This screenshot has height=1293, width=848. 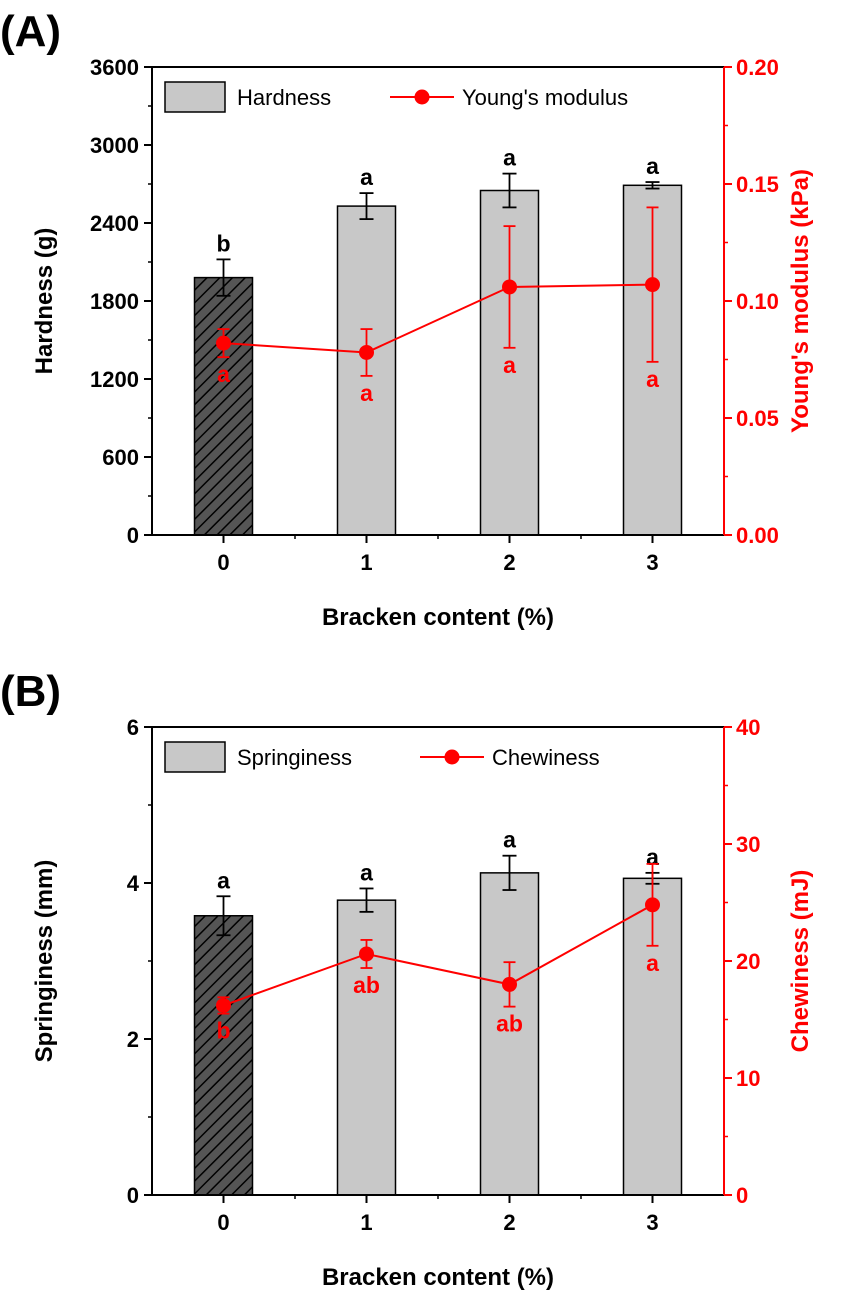 What do you see at coordinates (438, 955) in the screenshot?
I see `line-chewiness` at bounding box center [438, 955].